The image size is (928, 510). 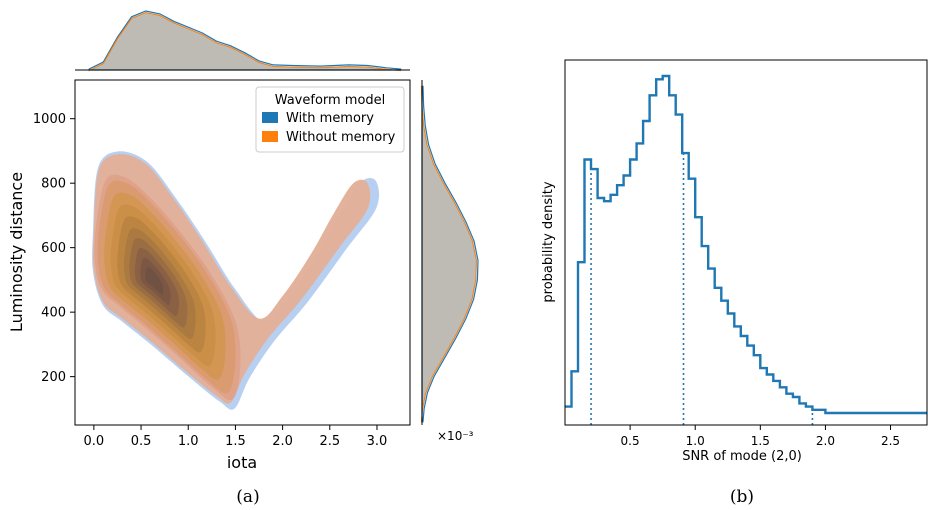 I want to click on caption-a: (a), so click(x=247, y=497).